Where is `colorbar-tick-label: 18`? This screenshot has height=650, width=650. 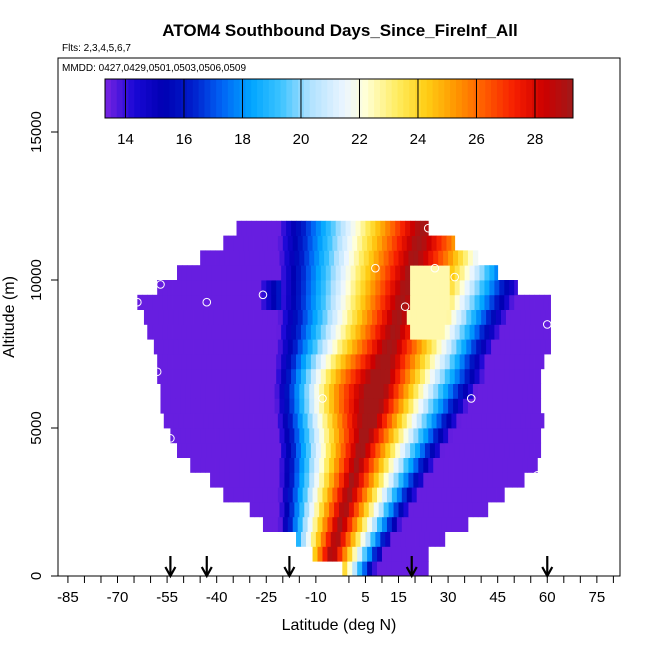 colorbar-tick-label: 18 is located at coordinates (242, 139).